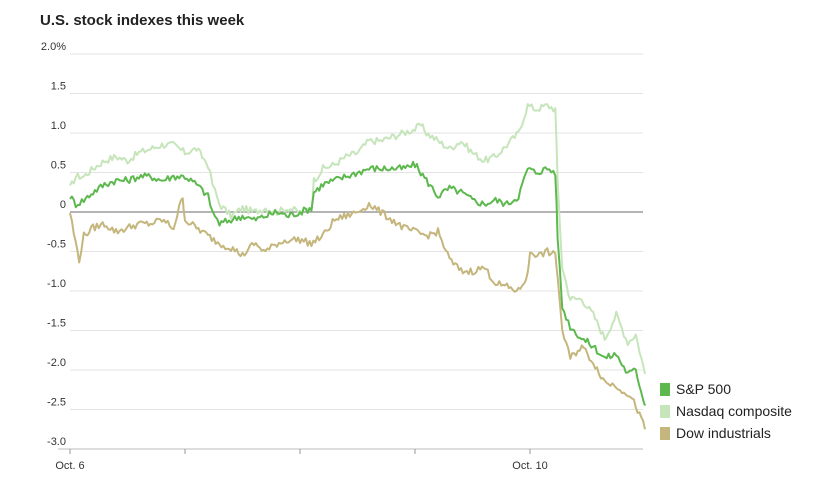 Image resolution: width=823 pixels, height=480 pixels. Describe the element at coordinates (142, 20) in the screenshot. I see `chart-title: U.S. stock indexes this week` at that location.